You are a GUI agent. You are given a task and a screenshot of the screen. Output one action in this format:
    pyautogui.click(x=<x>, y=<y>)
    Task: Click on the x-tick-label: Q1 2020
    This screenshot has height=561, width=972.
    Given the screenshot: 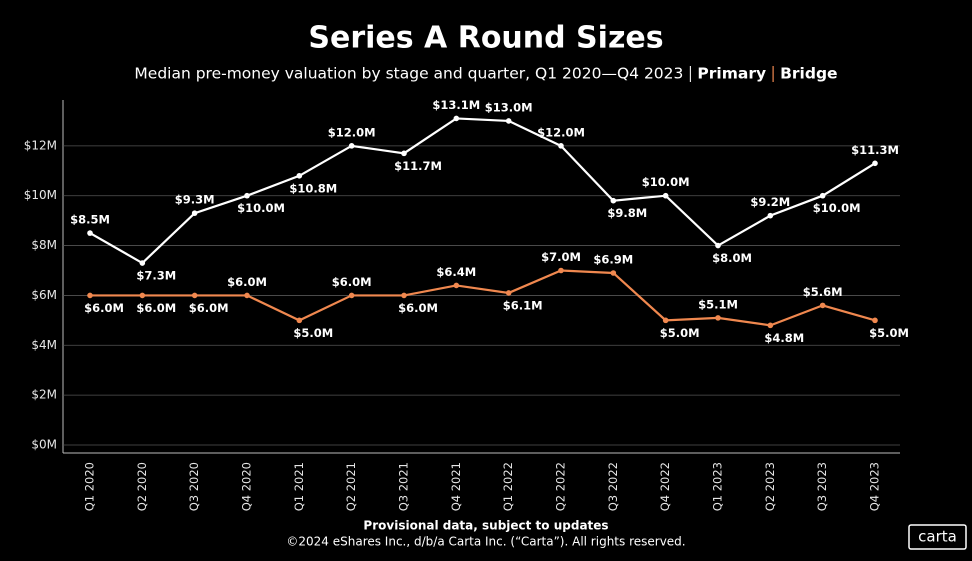 What is the action you would take?
    pyautogui.click(x=90, y=486)
    